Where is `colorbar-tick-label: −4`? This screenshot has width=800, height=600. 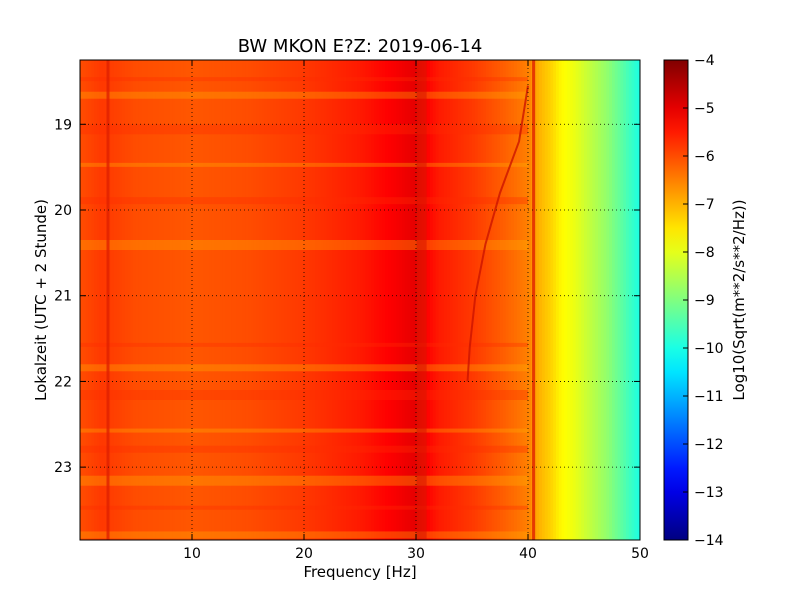 colorbar-tick-label: −4 is located at coordinates (704, 61).